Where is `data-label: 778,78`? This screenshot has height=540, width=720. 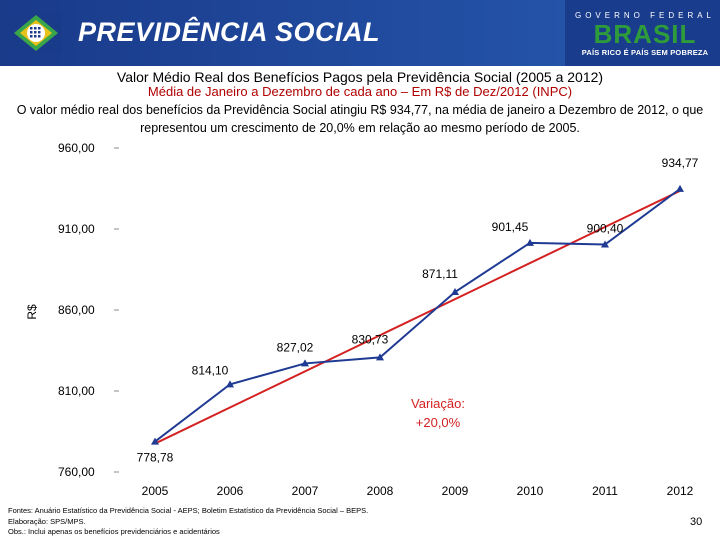 data-label: 778,78 is located at coordinates (155, 458).